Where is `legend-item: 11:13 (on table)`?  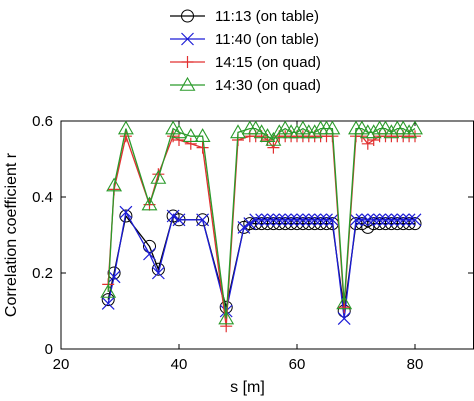
legend-item: 11:13 (on table) is located at coordinates (244, 16).